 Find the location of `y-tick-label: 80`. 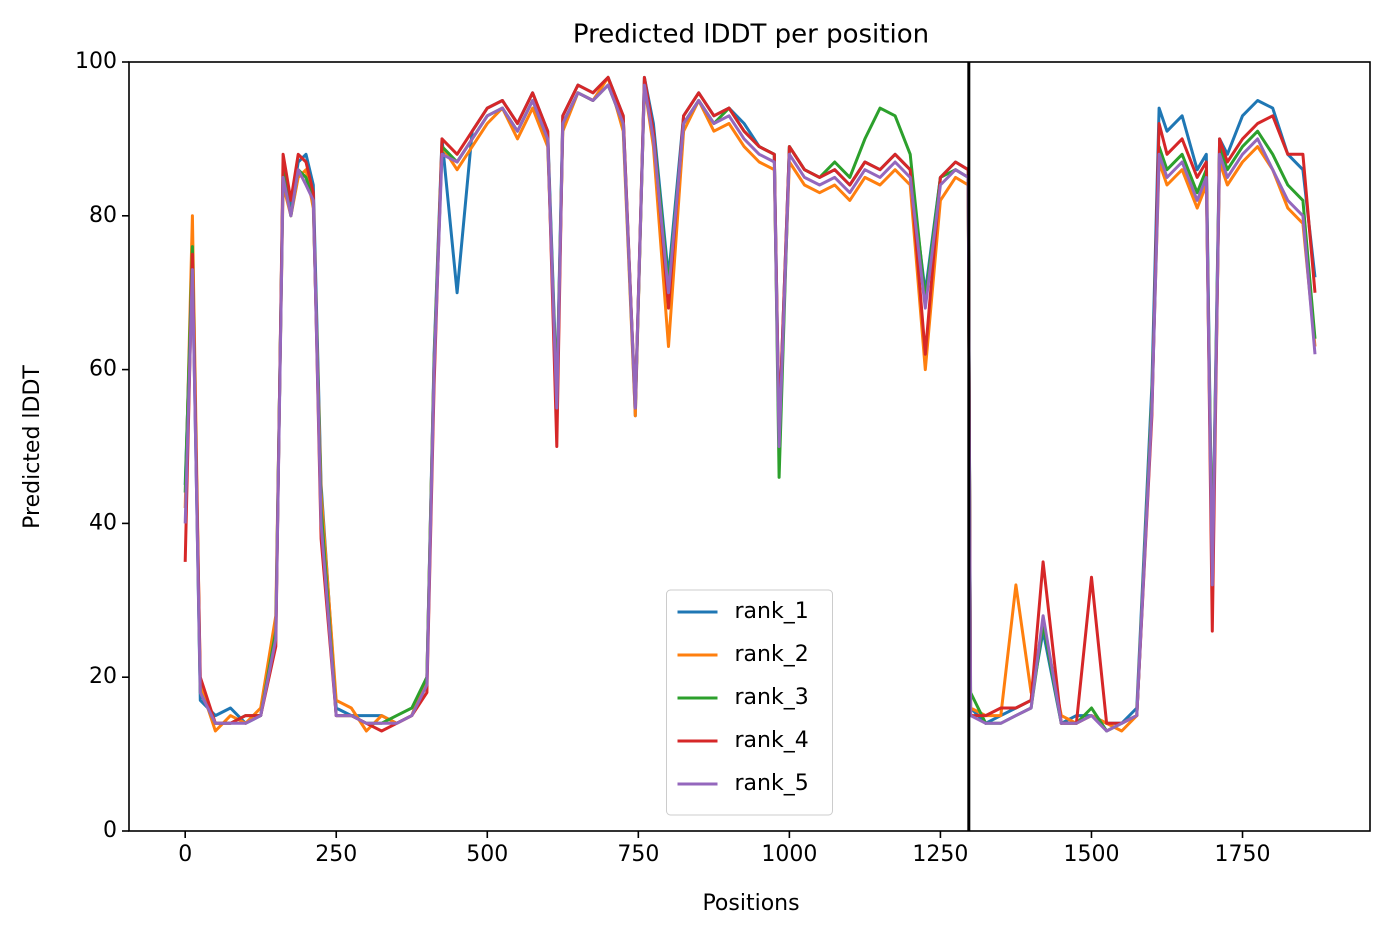

y-tick-label: 80 is located at coordinates (103, 215).